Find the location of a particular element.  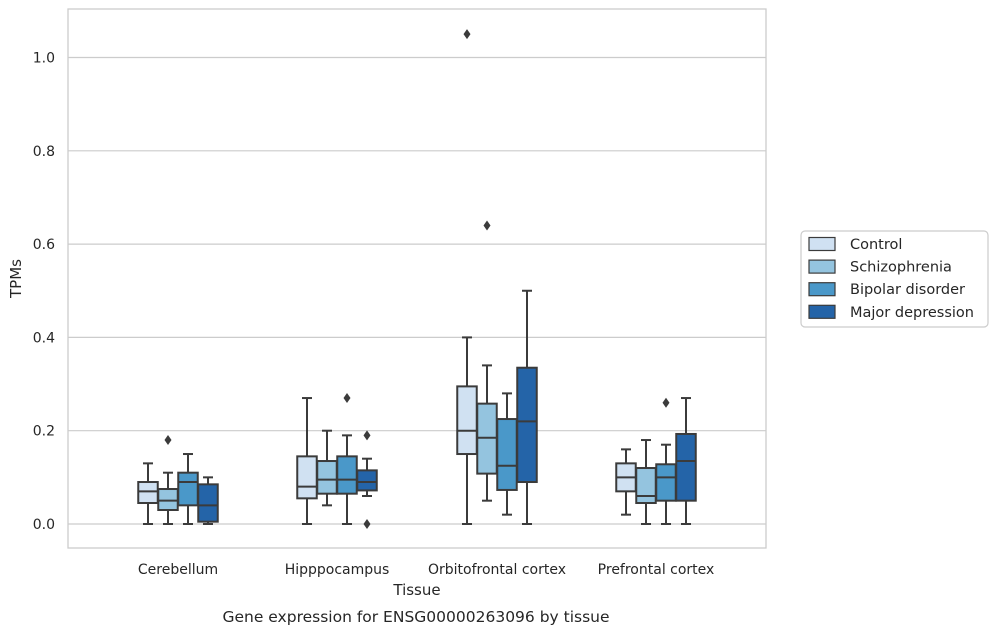

x-tick-label: Prefrontal cortex is located at coordinates (656, 570).